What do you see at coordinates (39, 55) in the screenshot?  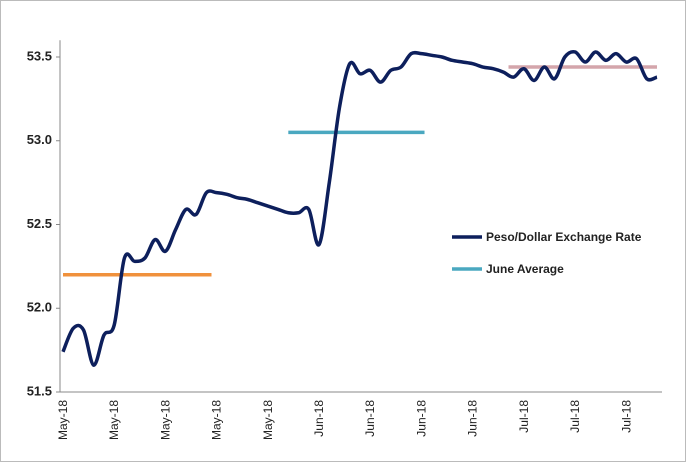 I see `y-tick-label: 53.5` at bounding box center [39, 55].